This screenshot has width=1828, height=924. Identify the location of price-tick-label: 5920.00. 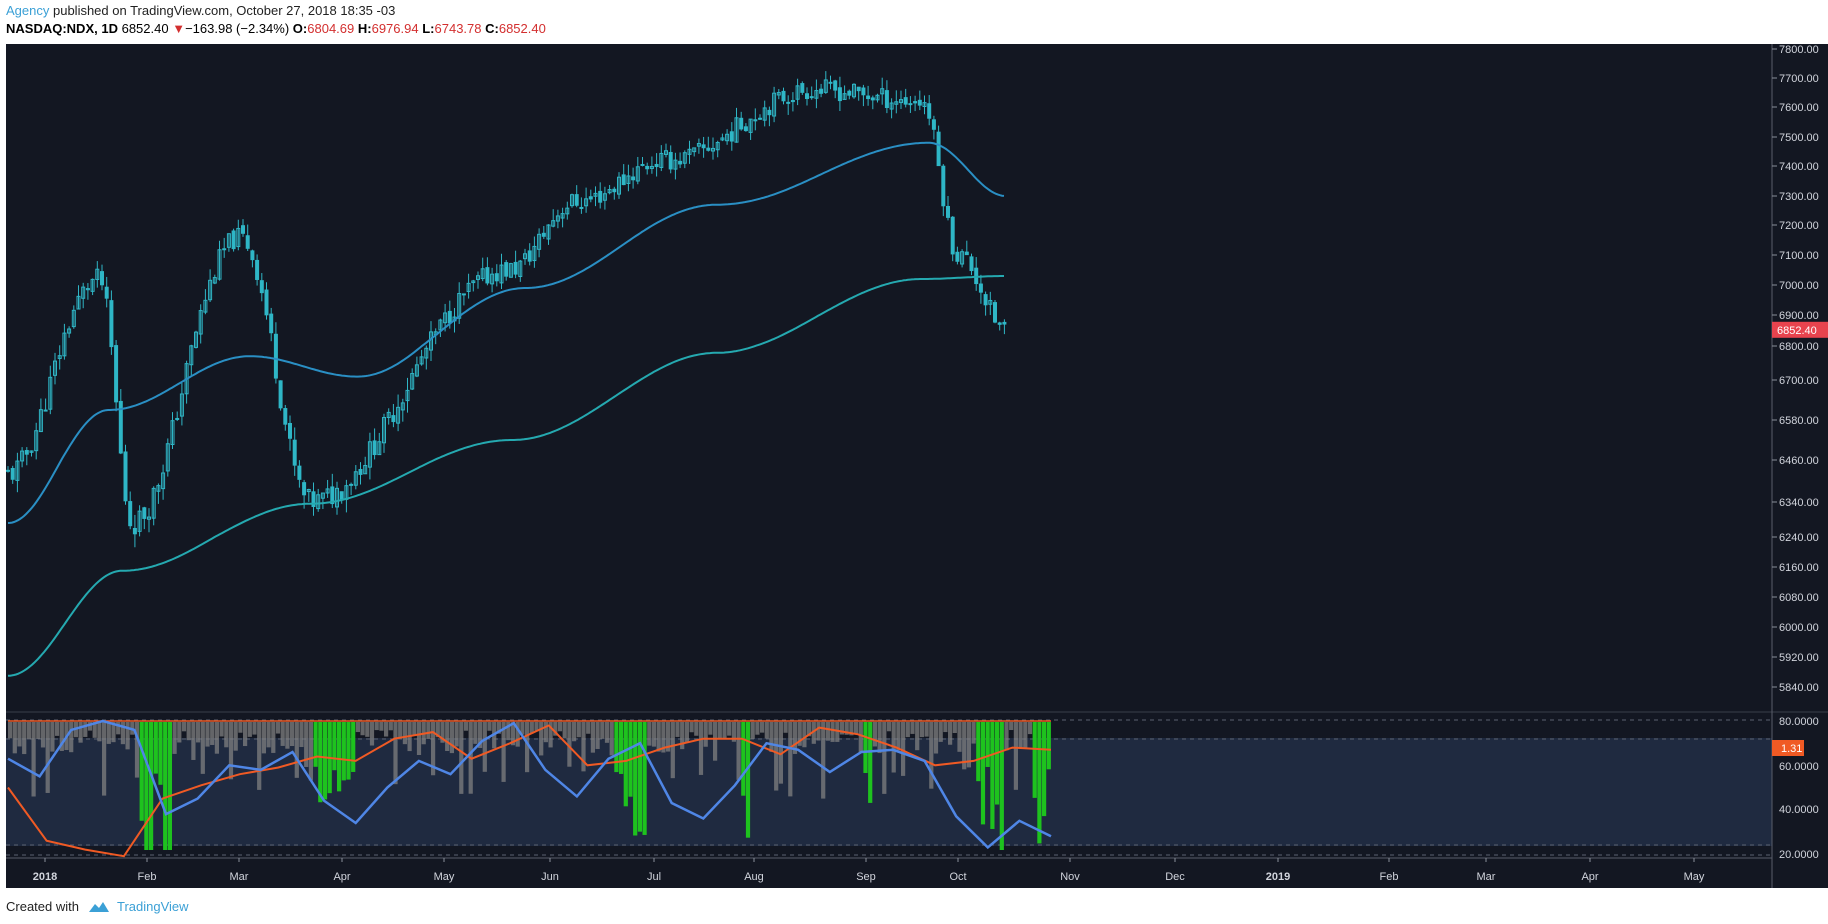
(1799, 658).